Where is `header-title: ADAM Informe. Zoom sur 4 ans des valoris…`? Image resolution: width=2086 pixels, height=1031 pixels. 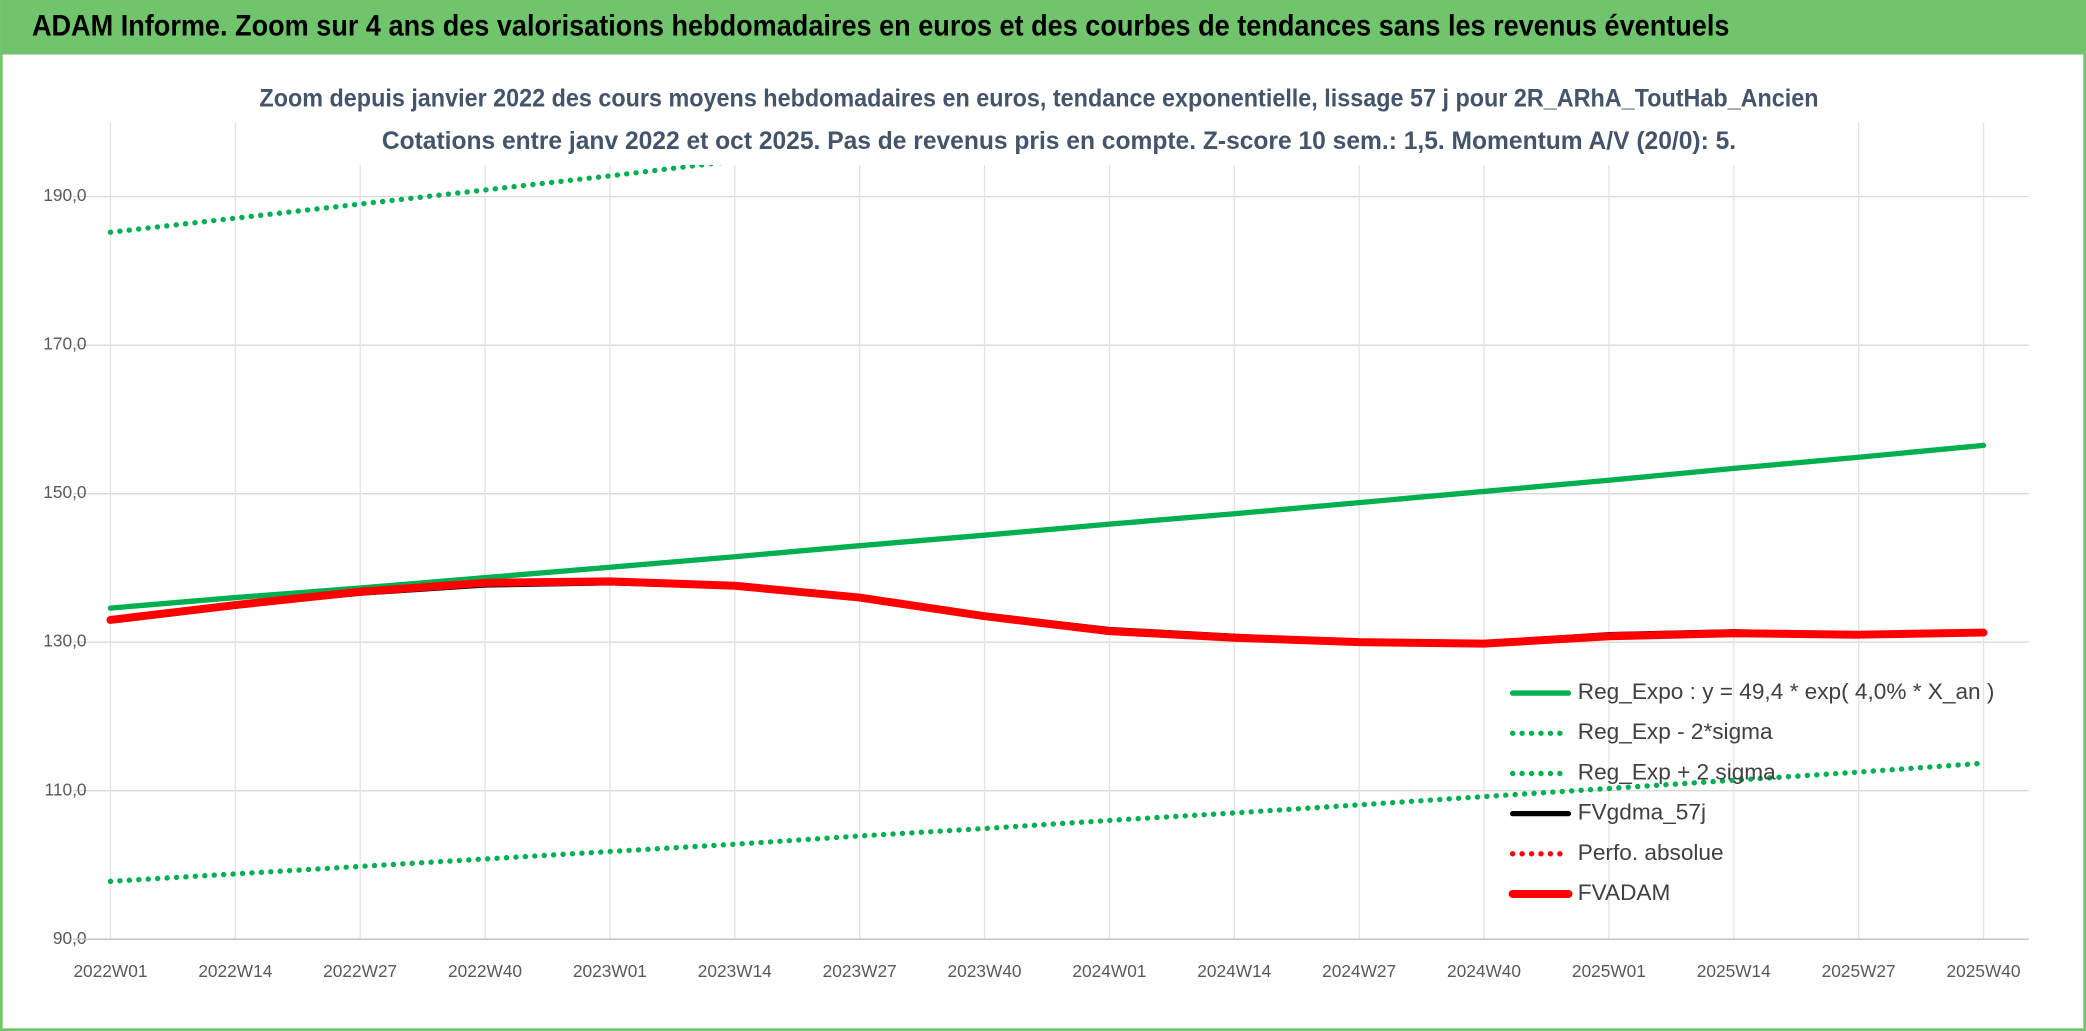 header-title: ADAM Informe. Zoom sur 4 ans des valoris… is located at coordinates (880, 27).